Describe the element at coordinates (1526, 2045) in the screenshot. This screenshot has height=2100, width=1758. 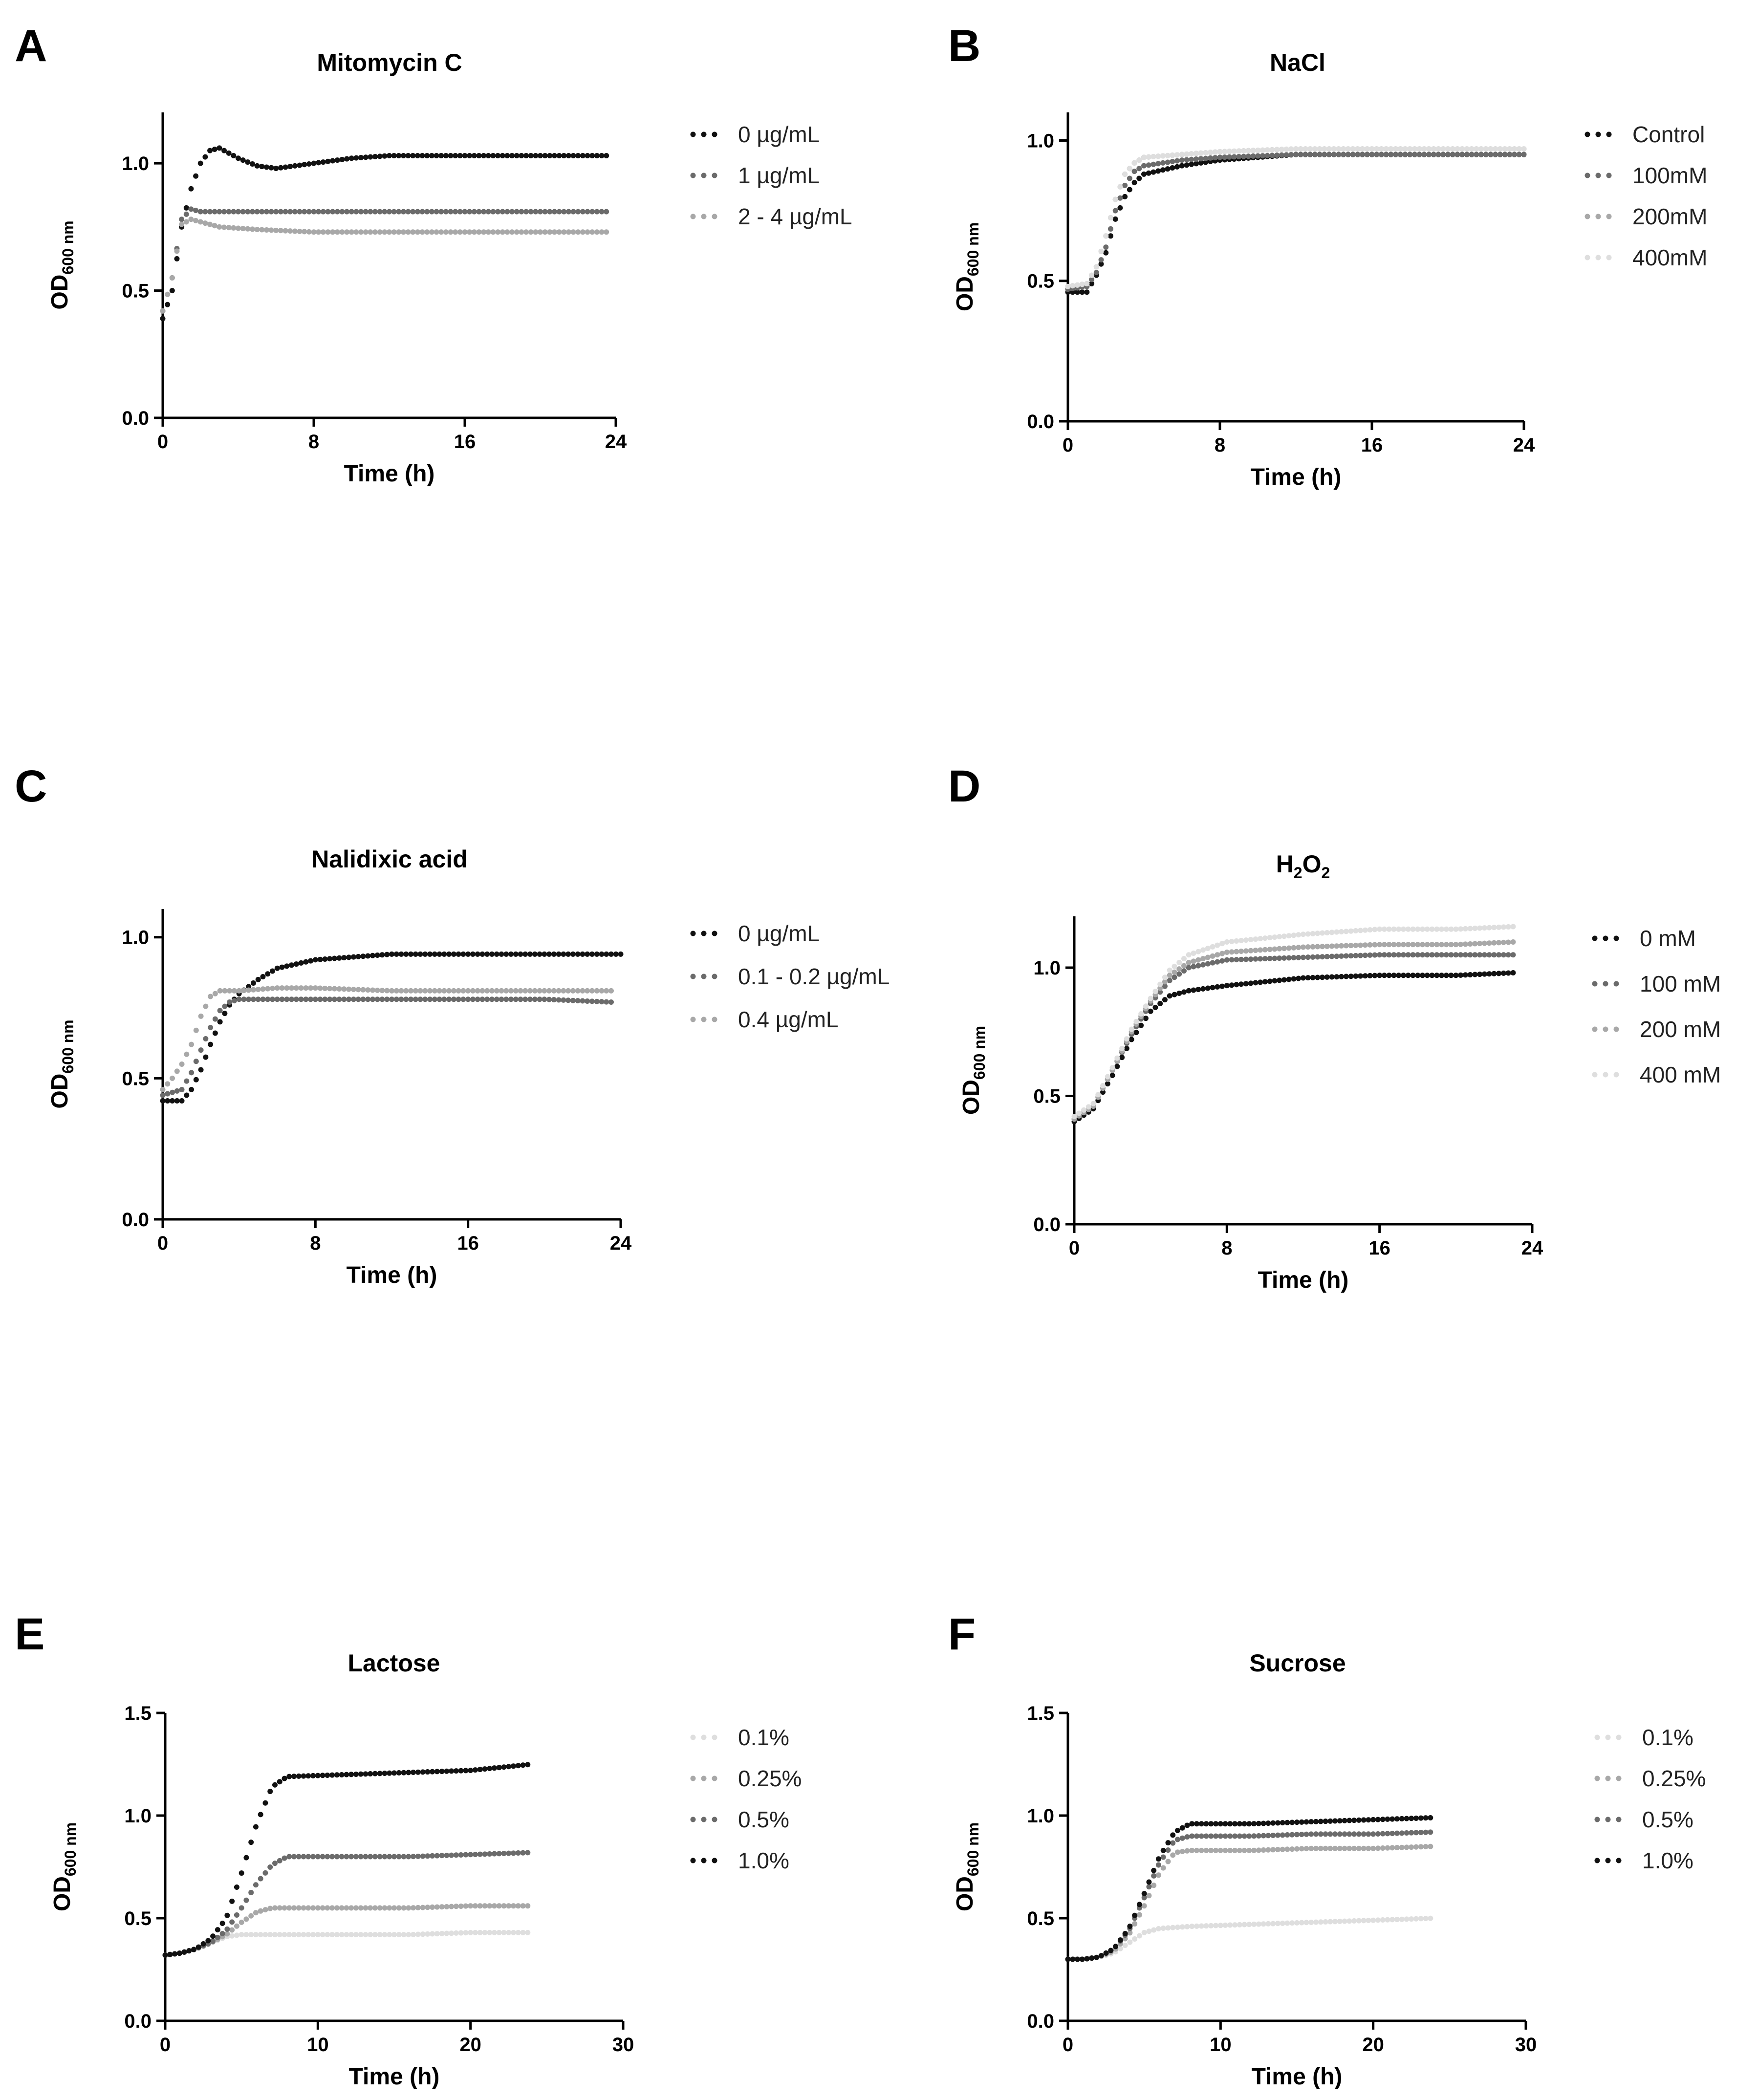
I see `x-tick-label: 30` at that location.